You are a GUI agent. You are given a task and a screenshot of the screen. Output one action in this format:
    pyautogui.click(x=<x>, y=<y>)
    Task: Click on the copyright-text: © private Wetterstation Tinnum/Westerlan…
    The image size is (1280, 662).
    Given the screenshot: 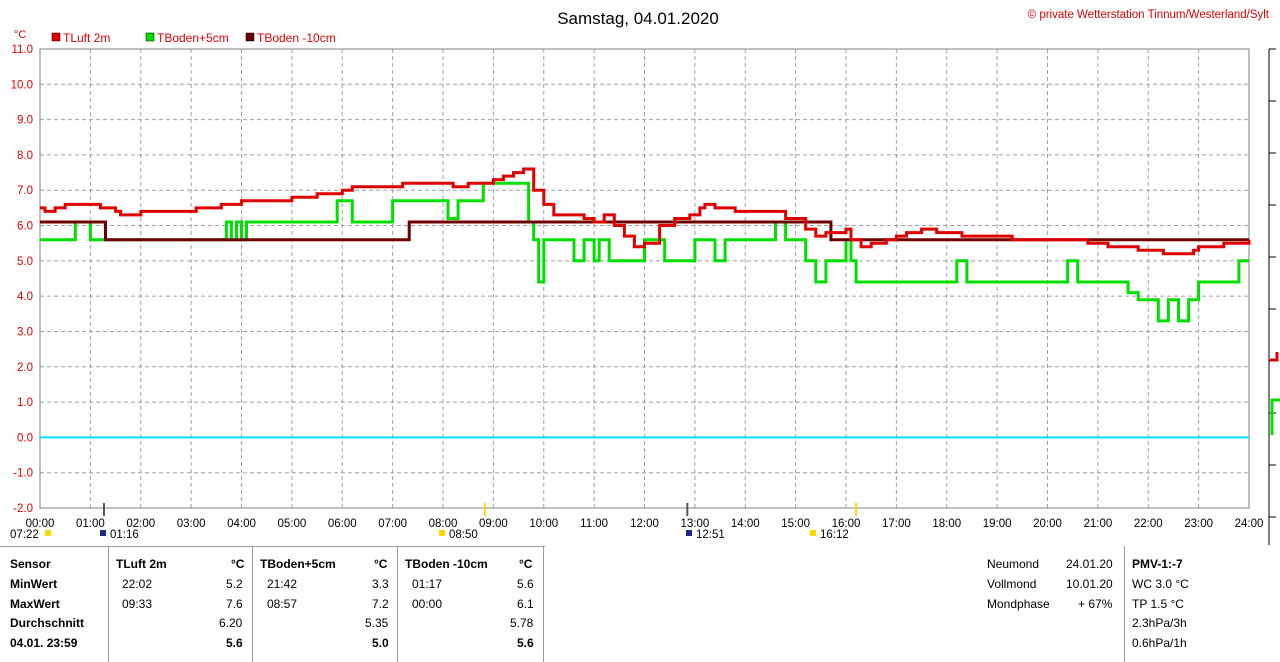 What is the action you would take?
    pyautogui.click(x=1149, y=15)
    